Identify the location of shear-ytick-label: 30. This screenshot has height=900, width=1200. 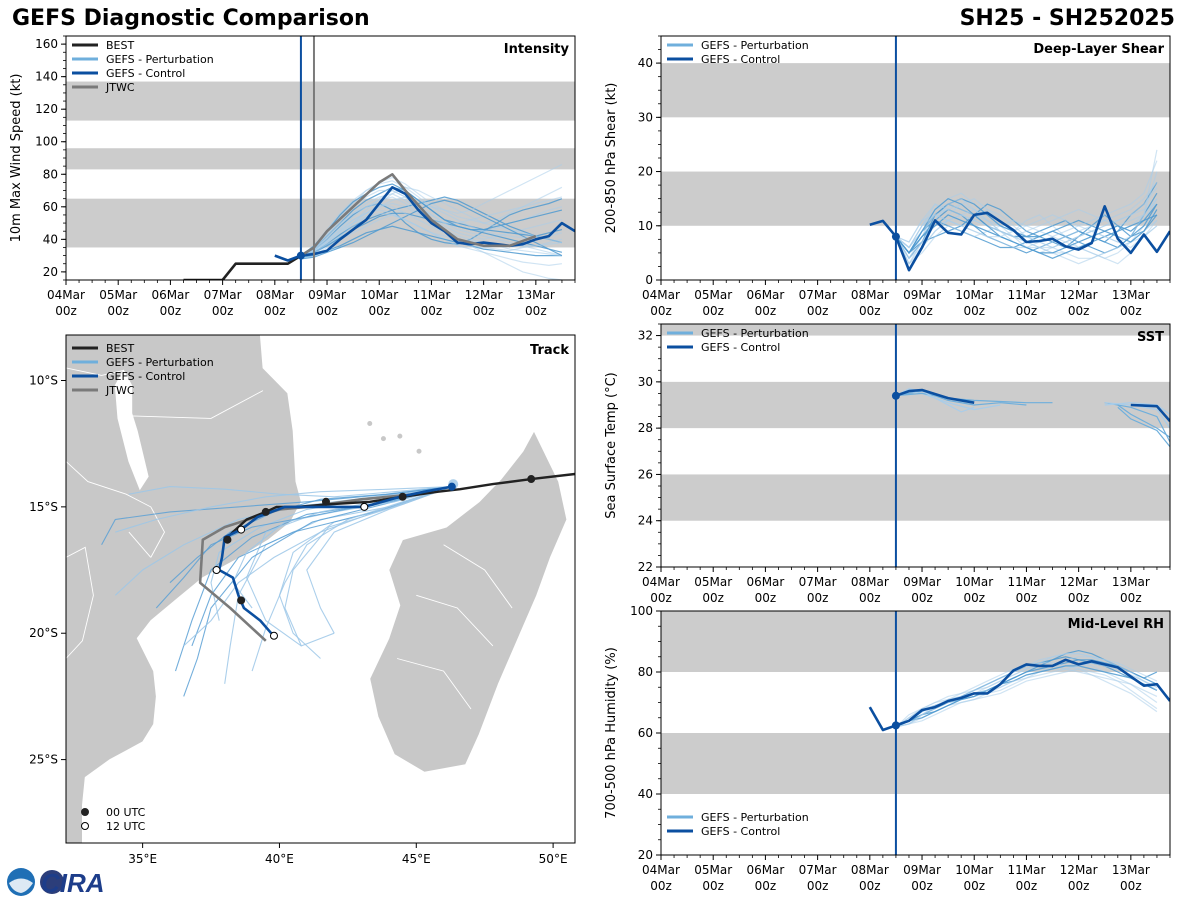
(645, 117).